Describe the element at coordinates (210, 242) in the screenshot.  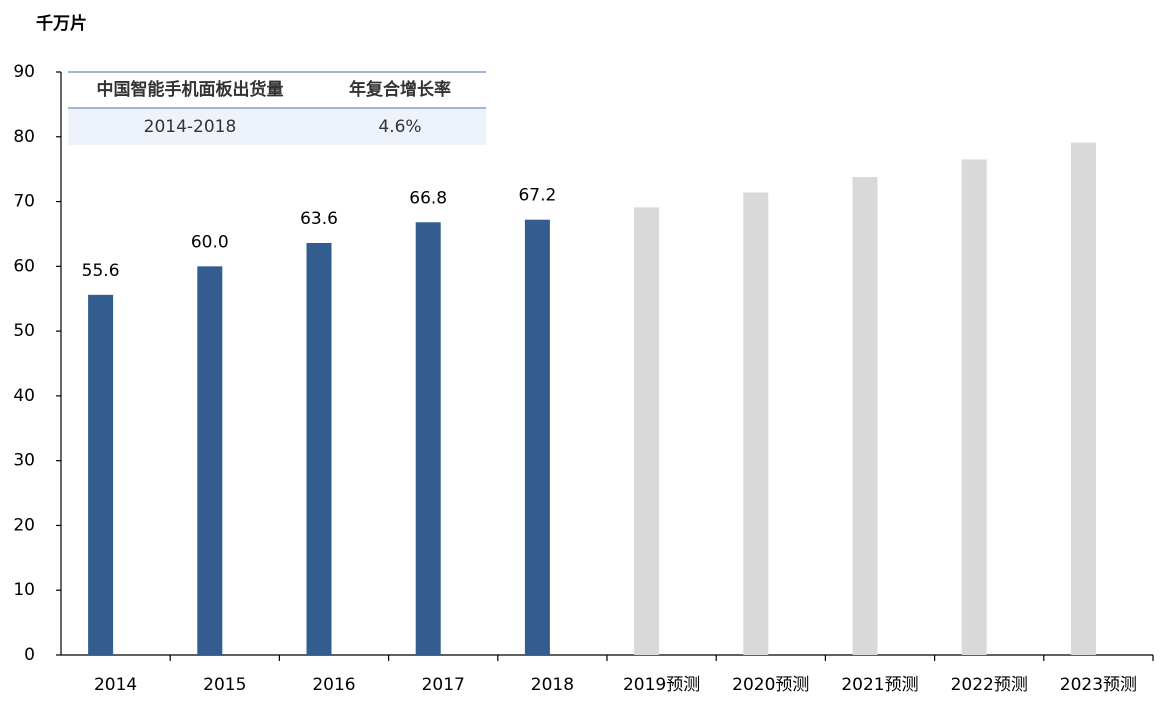
I see `value-label: 60.0` at that location.